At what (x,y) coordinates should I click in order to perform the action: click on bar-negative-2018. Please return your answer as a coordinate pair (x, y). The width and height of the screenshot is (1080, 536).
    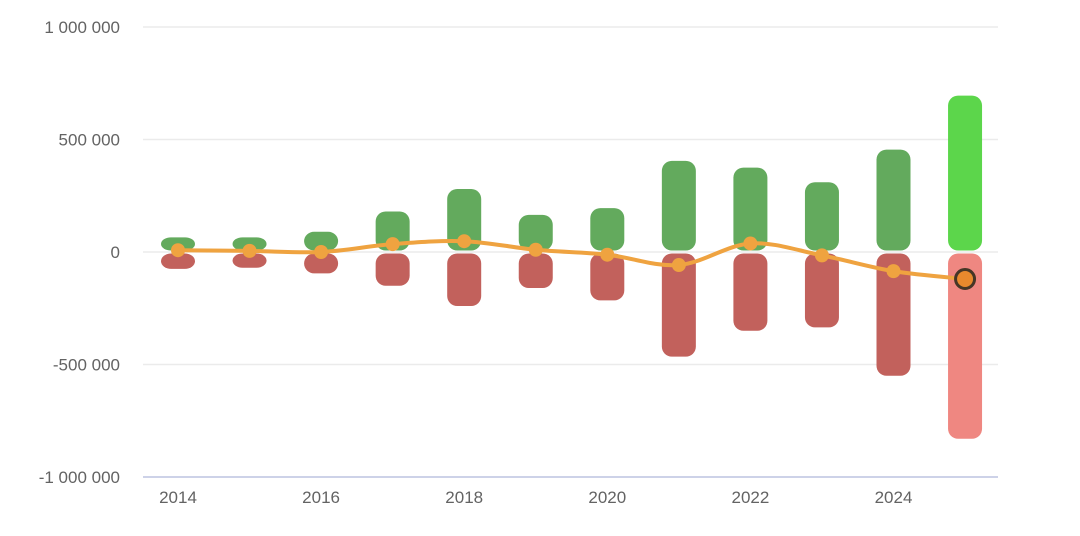
    Looking at the image, I should click on (464, 280).